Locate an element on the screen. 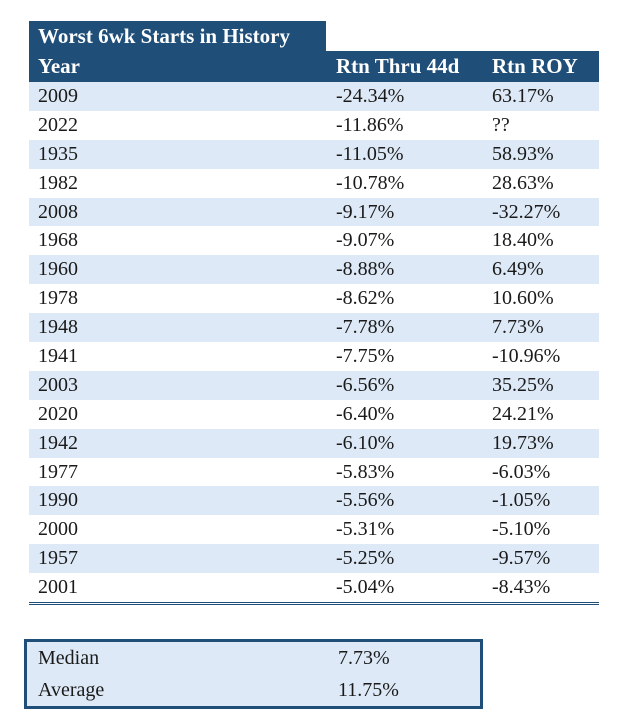 The image size is (626, 723). year-cell: 1990 is located at coordinates (58, 500).